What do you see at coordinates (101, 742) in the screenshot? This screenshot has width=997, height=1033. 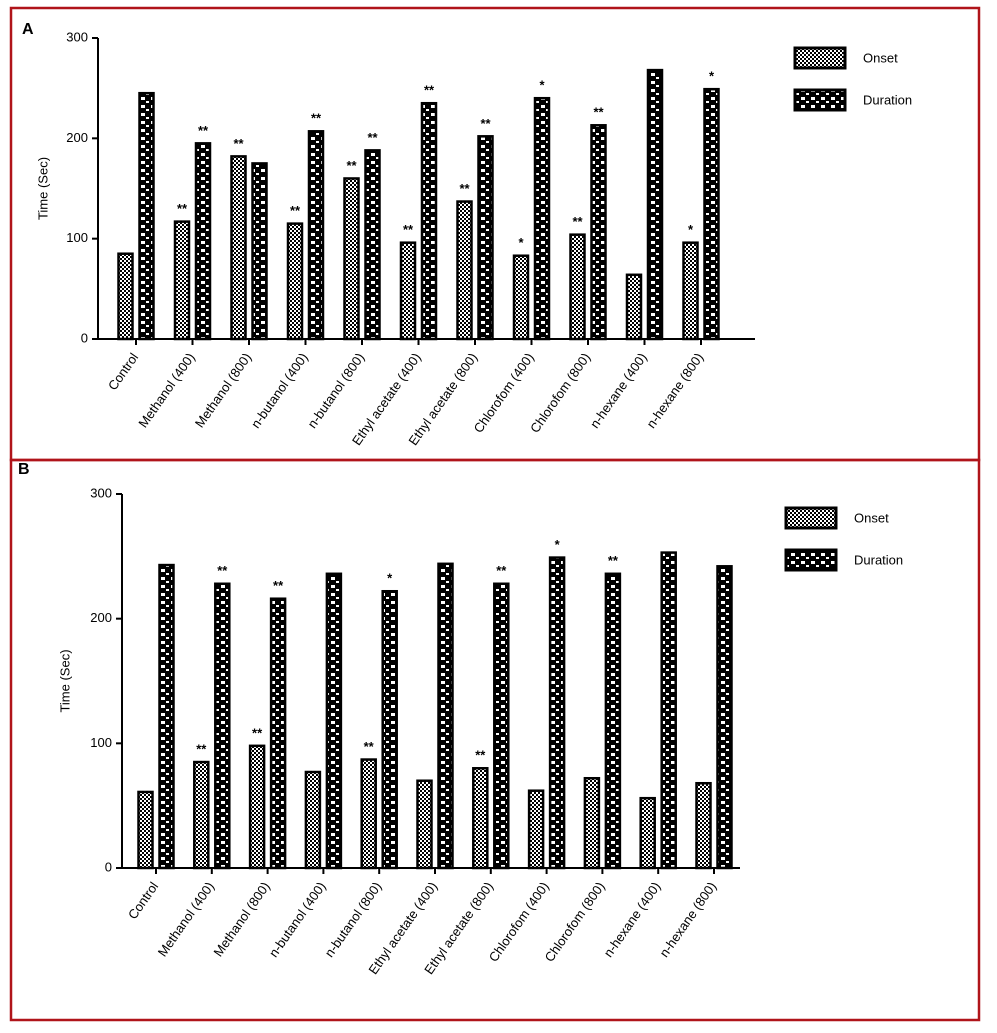 I see `y-tick-label: 100` at bounding box center [101, 742].